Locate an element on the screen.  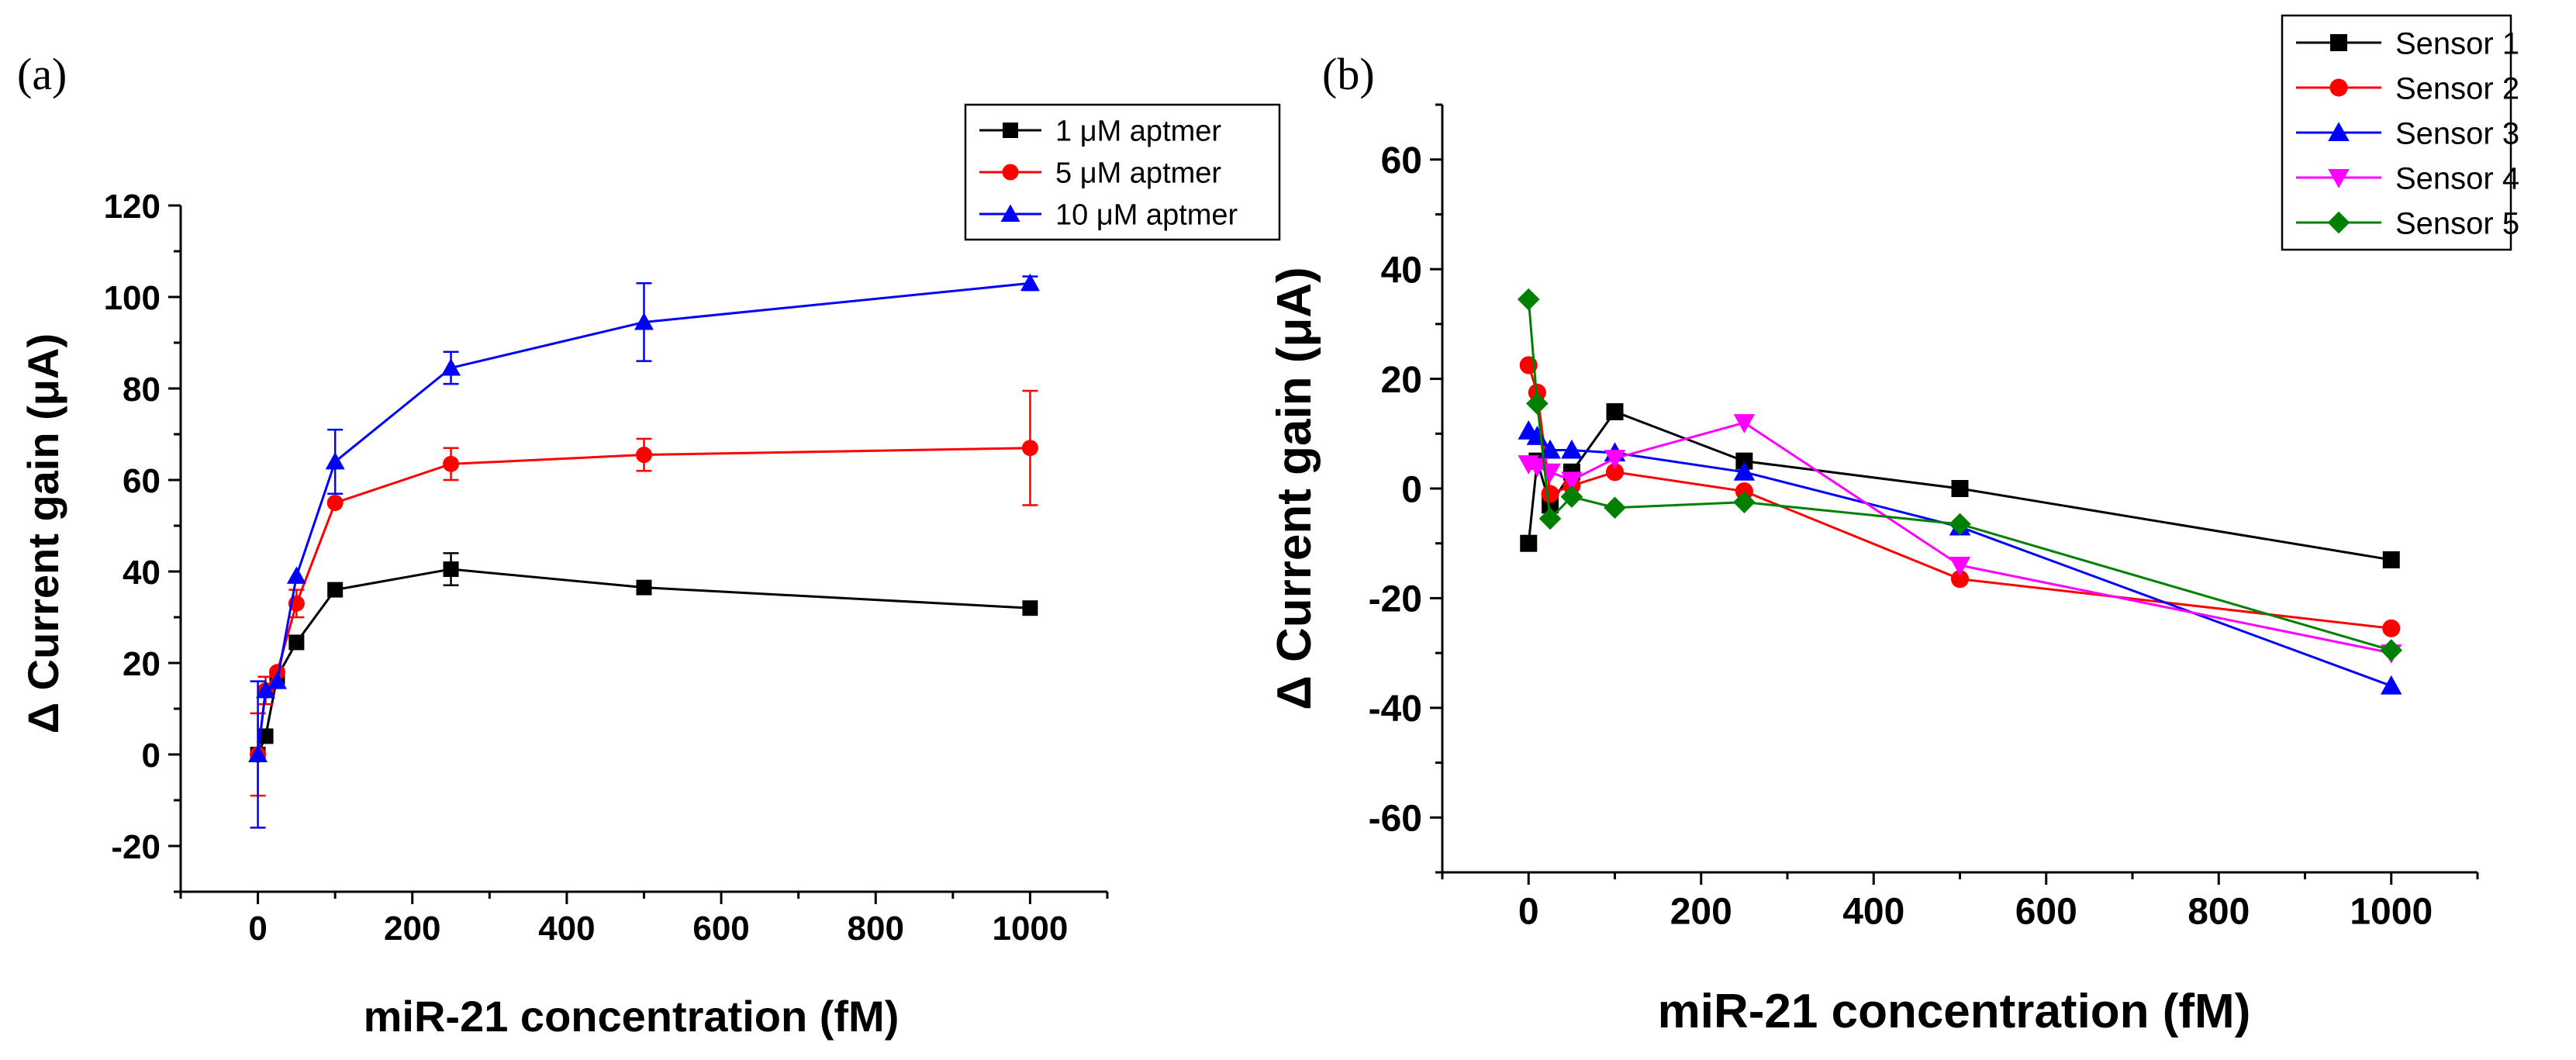
y-tick-label: 60 is located at coordinates (142, 481).